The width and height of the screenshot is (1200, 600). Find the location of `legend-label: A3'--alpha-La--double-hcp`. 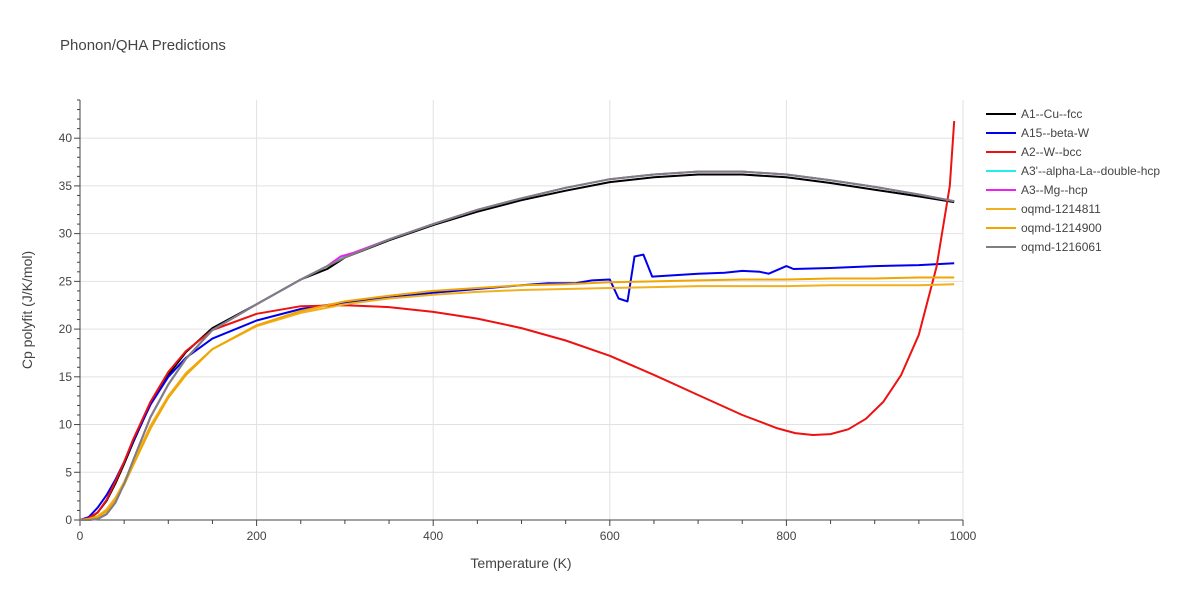

legend-label: A3'--alpha-La--double-hcp is located at coordinates (1090, 171).